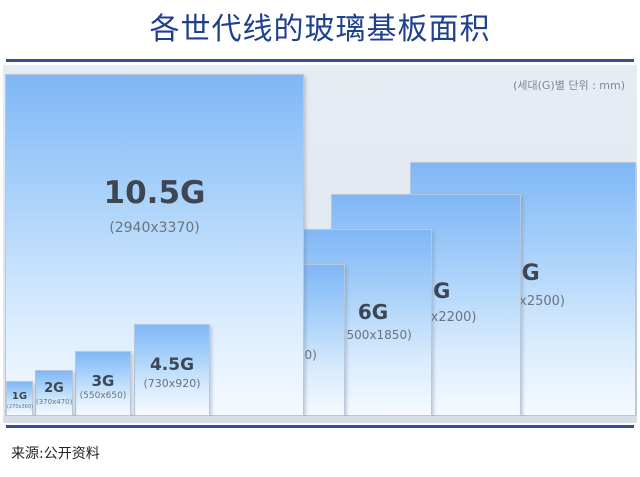 This screenshot has width=640, height=477. Describe the element at coordinates (103, 396) in the screenshot. I see `panel-3g-dim: (550x650)` at that location.